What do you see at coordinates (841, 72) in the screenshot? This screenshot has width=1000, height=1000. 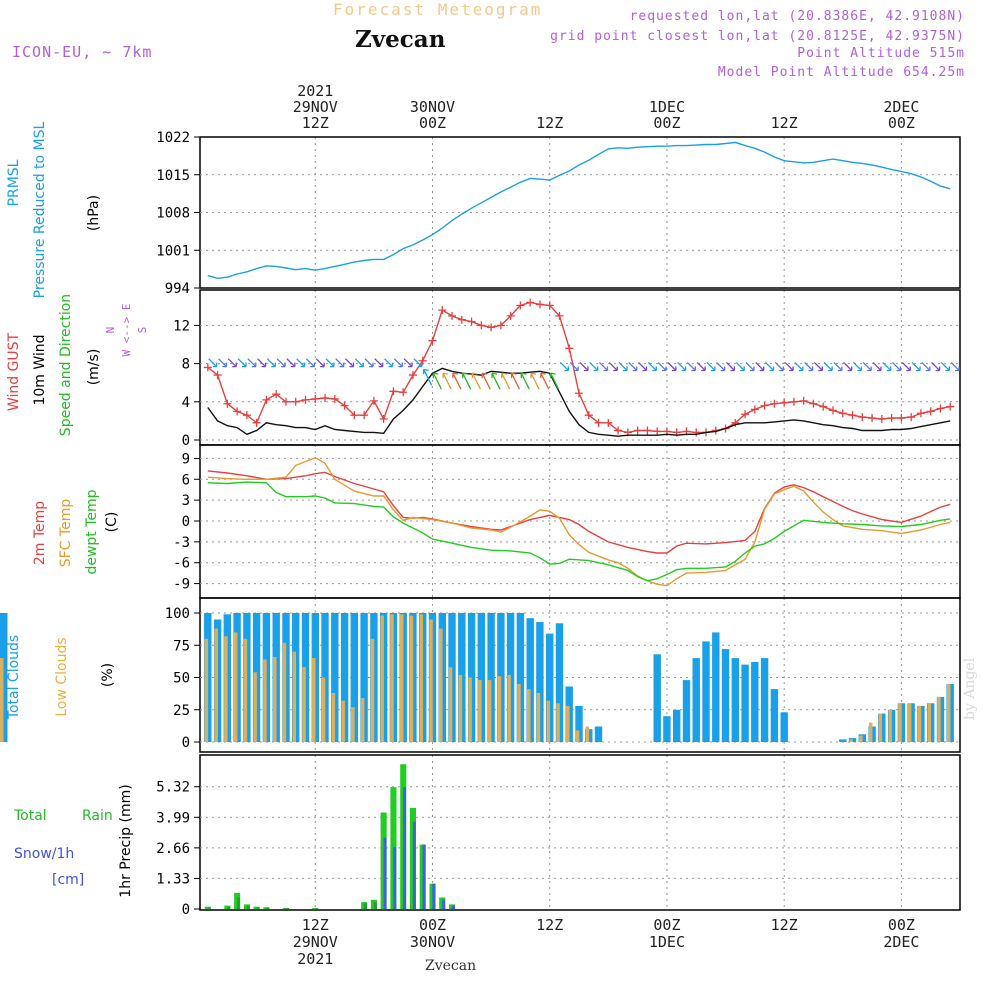 I see `model-altitude: Model Point Altitude 654.25m` at bounding box center [841, 72].